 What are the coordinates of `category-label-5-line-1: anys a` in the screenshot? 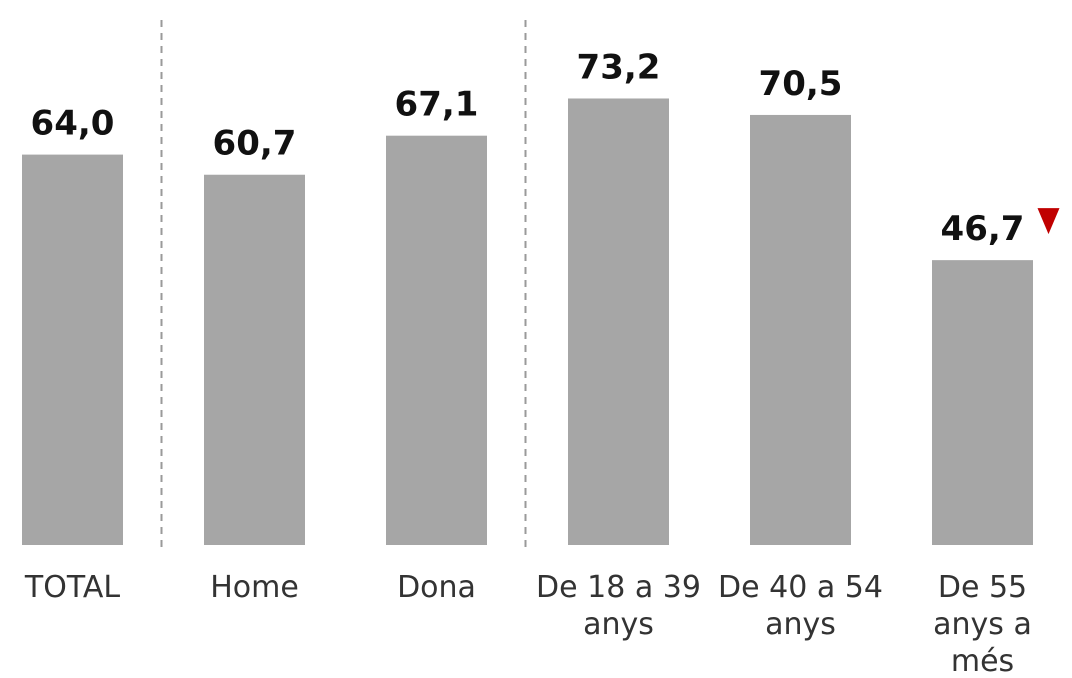 It's located at (982, 624).